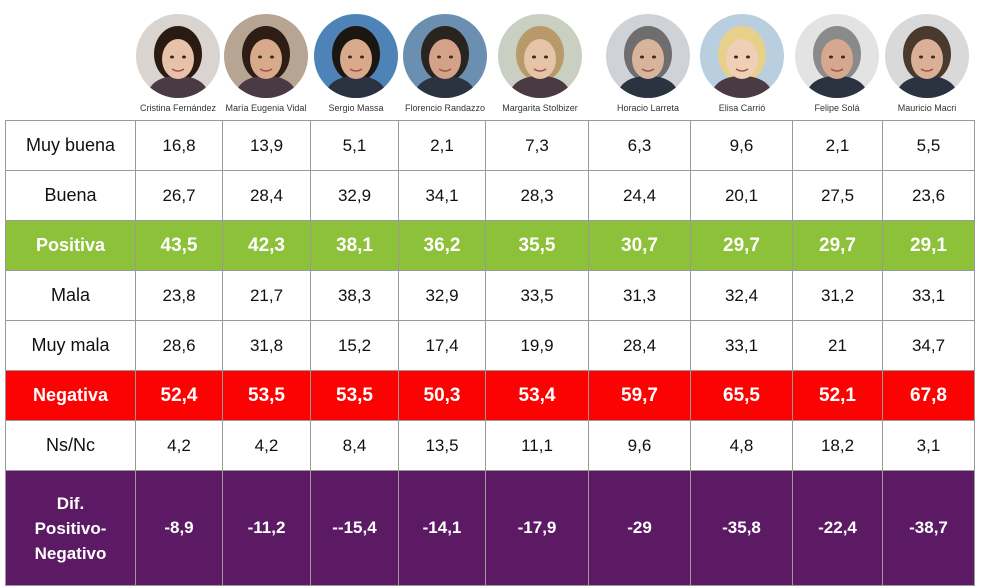  I want to click on row-label-line: Positivo-, so click(70, 528).